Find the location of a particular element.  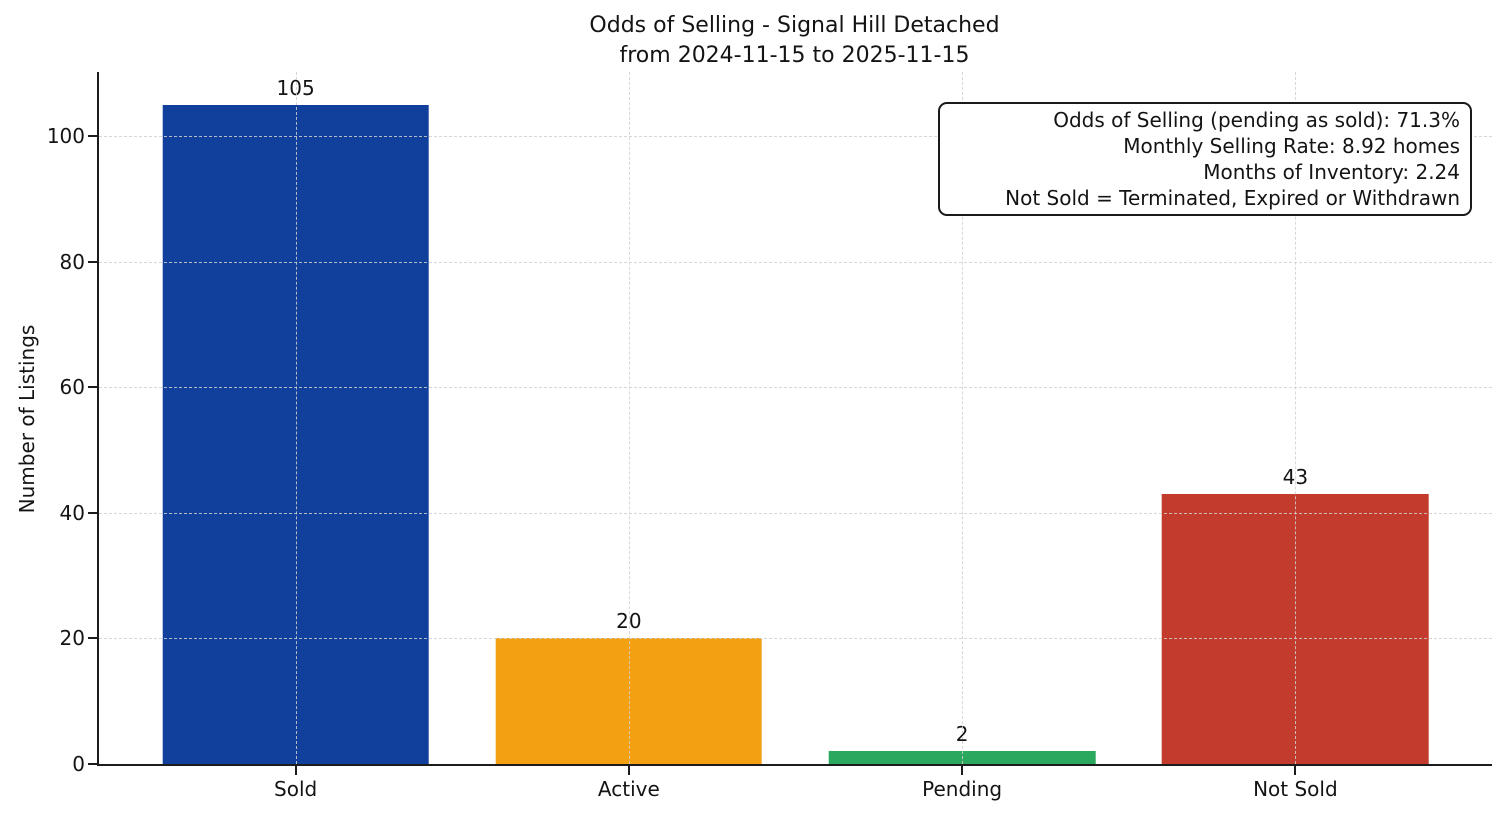

y-tick-label: 0 is located at coordinates (78, 764).